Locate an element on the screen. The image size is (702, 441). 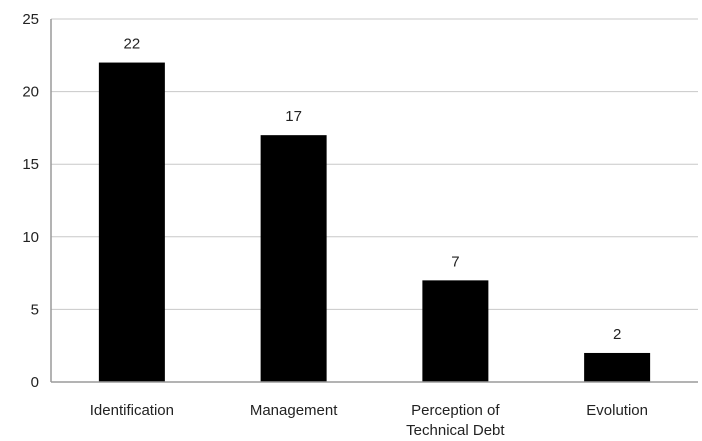
x-category-label: Management is located at coordinates (294, 410).